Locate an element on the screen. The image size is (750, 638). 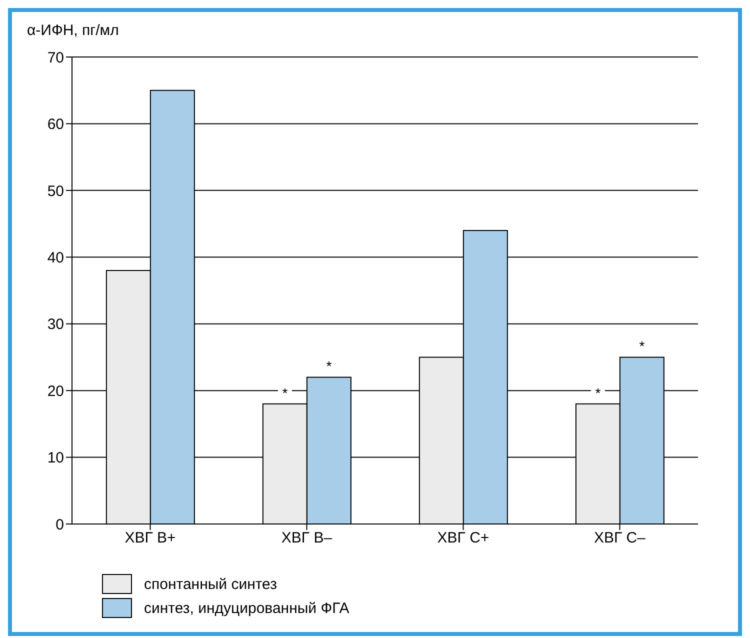
y-tick-label: 0 is located at coordinates (60, 525).